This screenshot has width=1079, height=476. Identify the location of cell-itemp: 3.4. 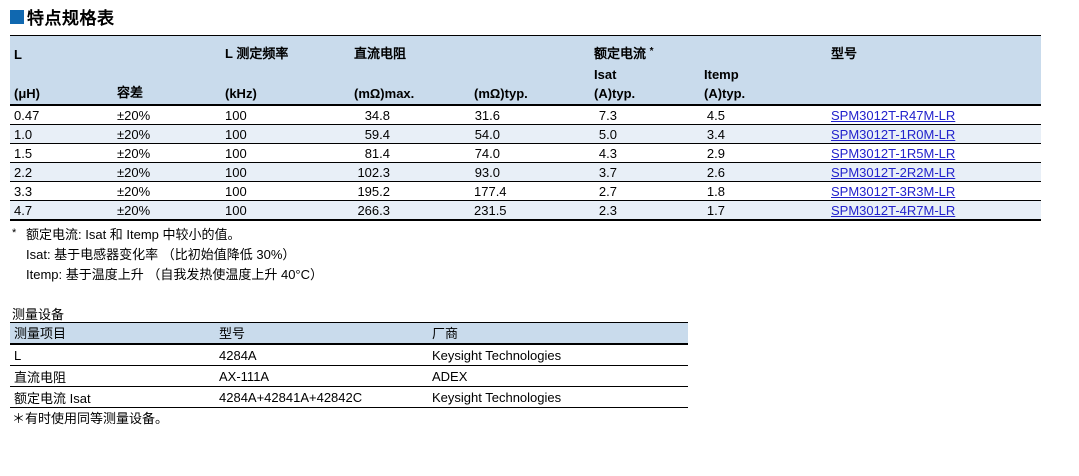
(763, 134).